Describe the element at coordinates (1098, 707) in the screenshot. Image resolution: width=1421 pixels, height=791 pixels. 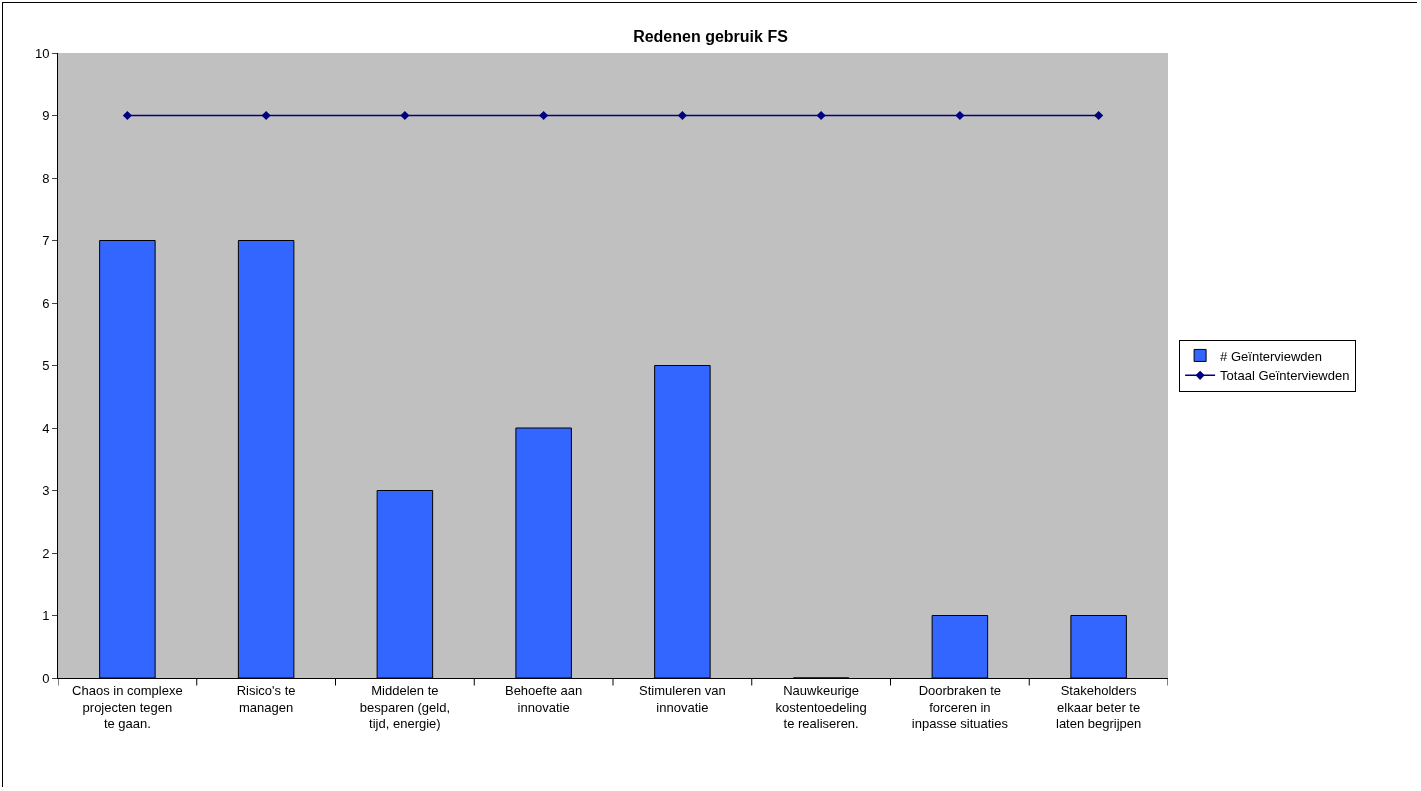
I see `x-tick-label: Stakeholders elkaar beter te laten begrijpen` at that location.